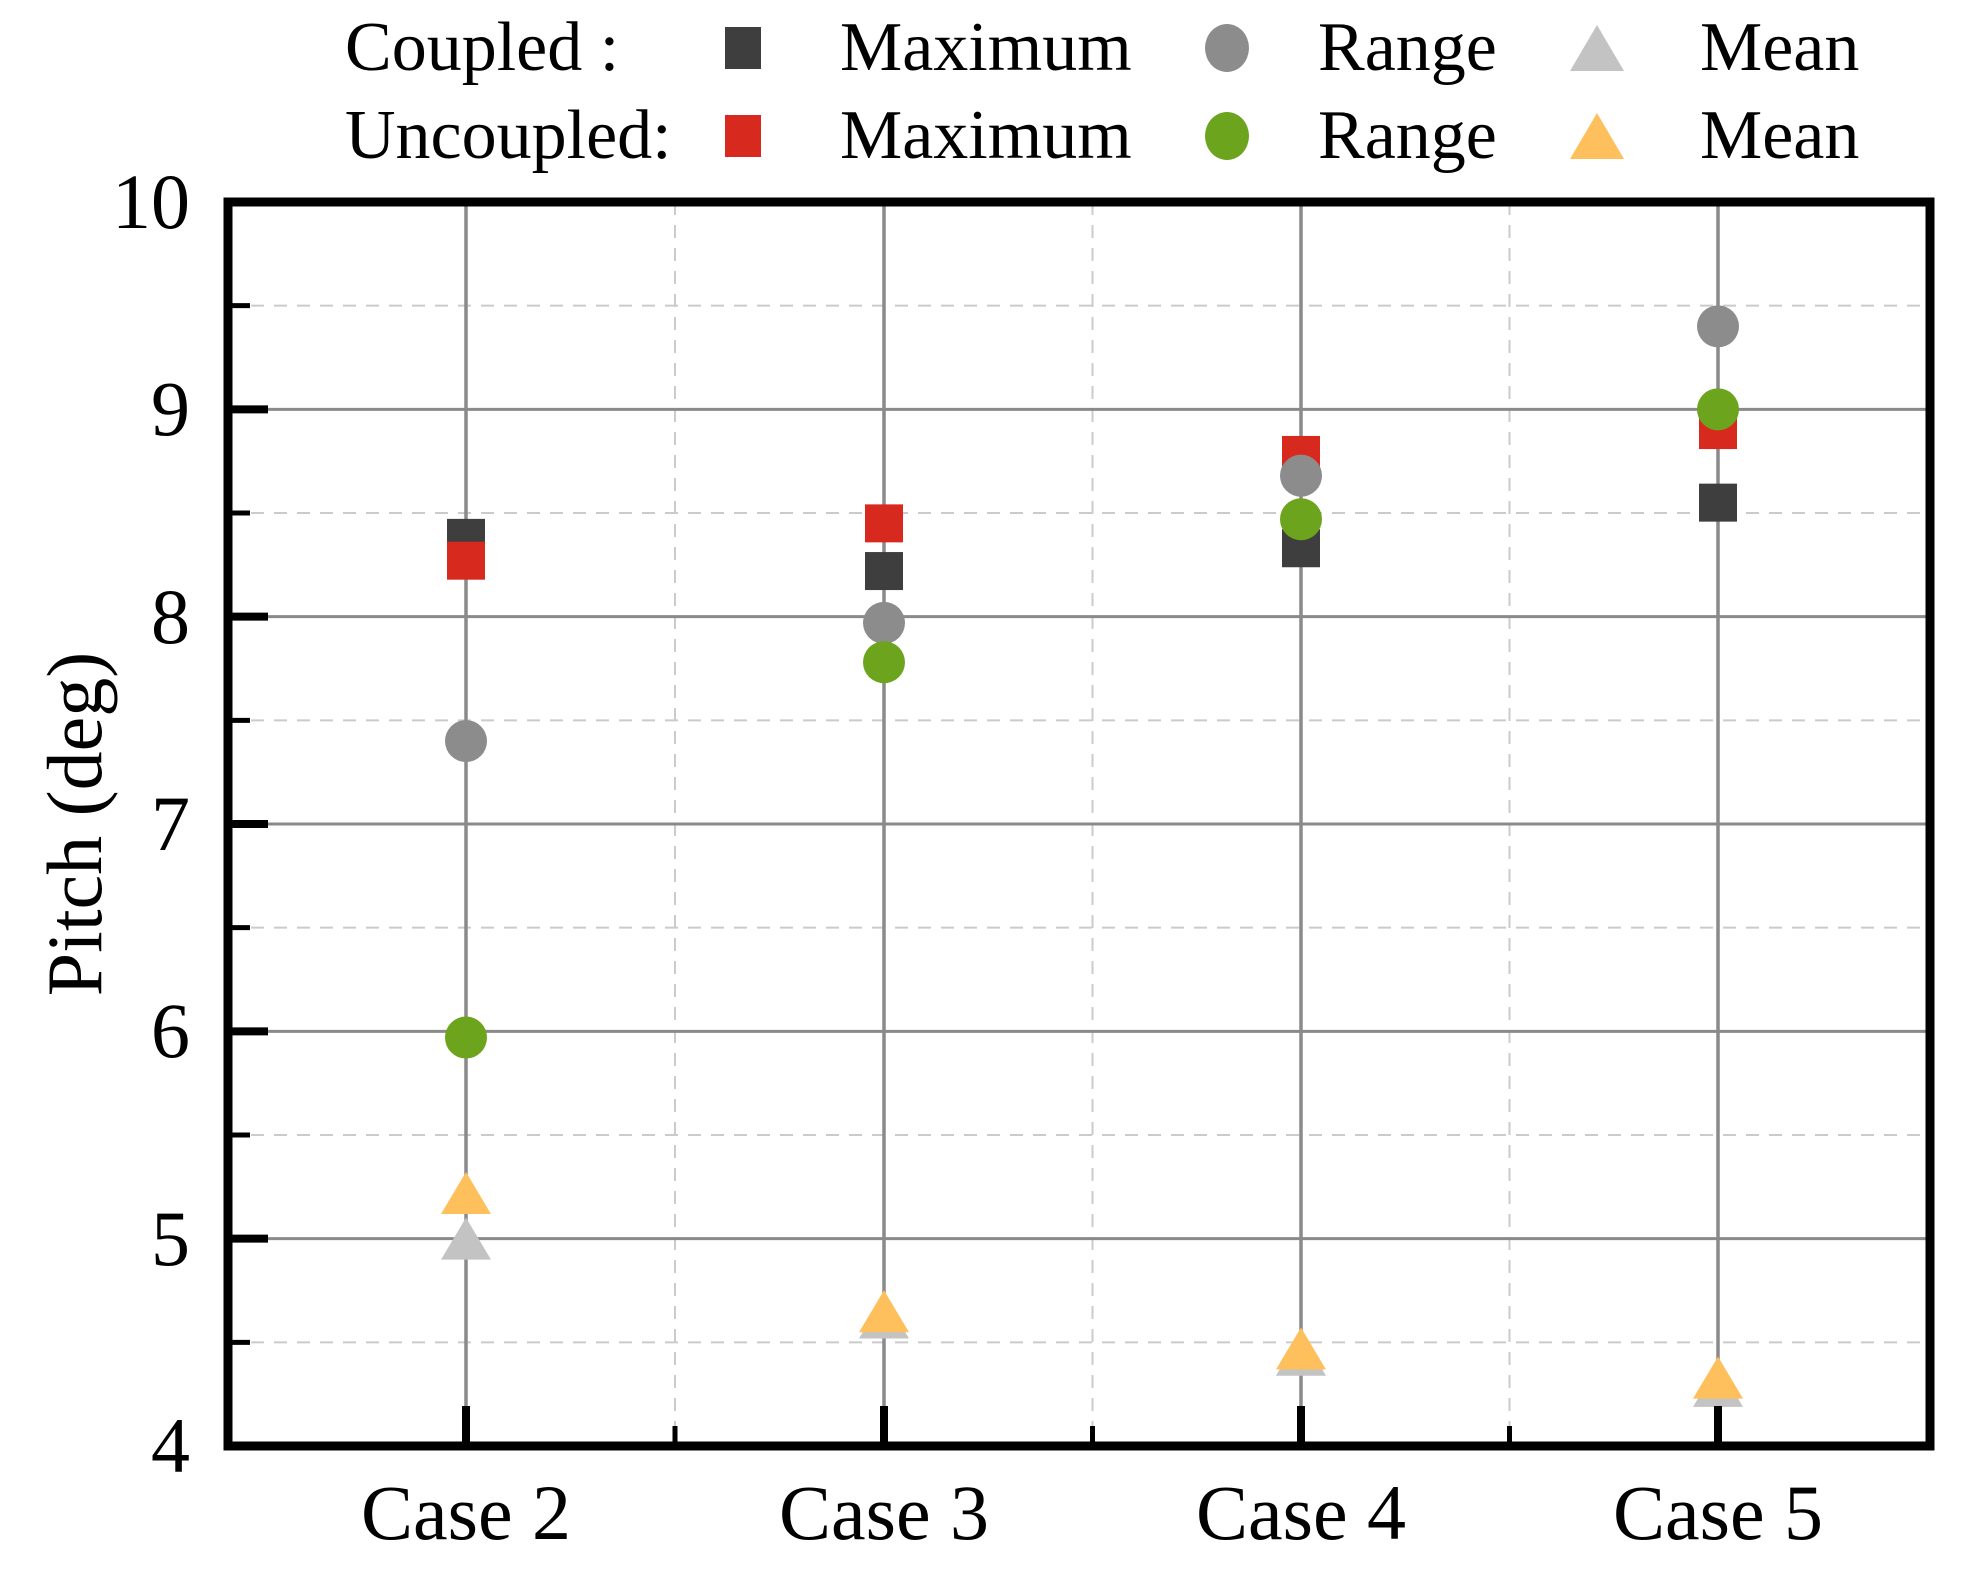 The width and height of the screenshot is (1964, 1571). What do you see at coordinates (1597, 48) in the screenshot?
I see `coupled-mean-triangle-icon` at bounding box center [1597, 48].